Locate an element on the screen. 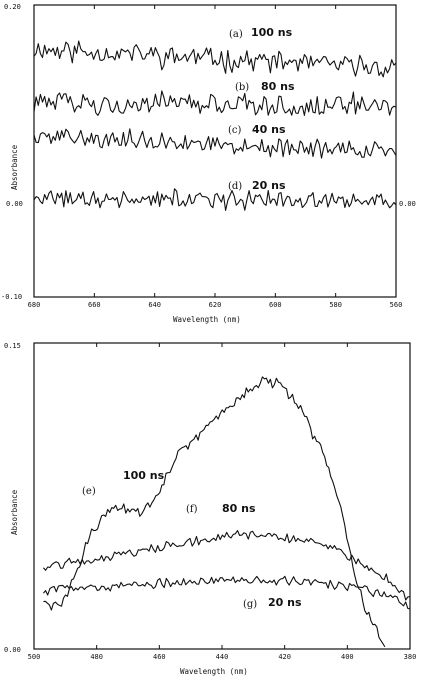 Image resolution: width=439 pixels, height=682 pixels. x-tick-label: 400 is located at coordinates (347, 657).